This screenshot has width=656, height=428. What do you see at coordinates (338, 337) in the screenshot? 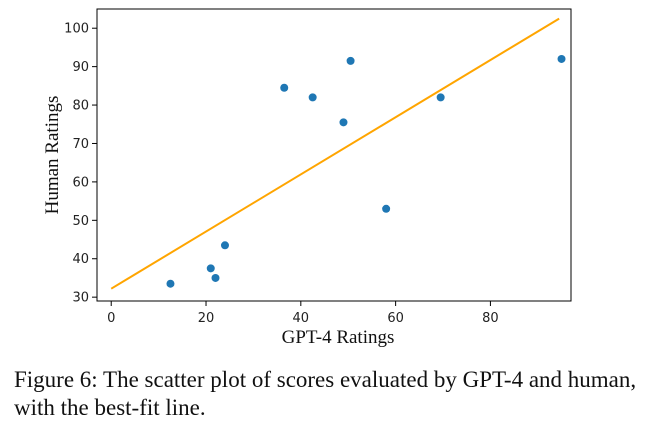
I see `x-axis-title: GPT-4 Ratings` at bounding box center [338, 337].